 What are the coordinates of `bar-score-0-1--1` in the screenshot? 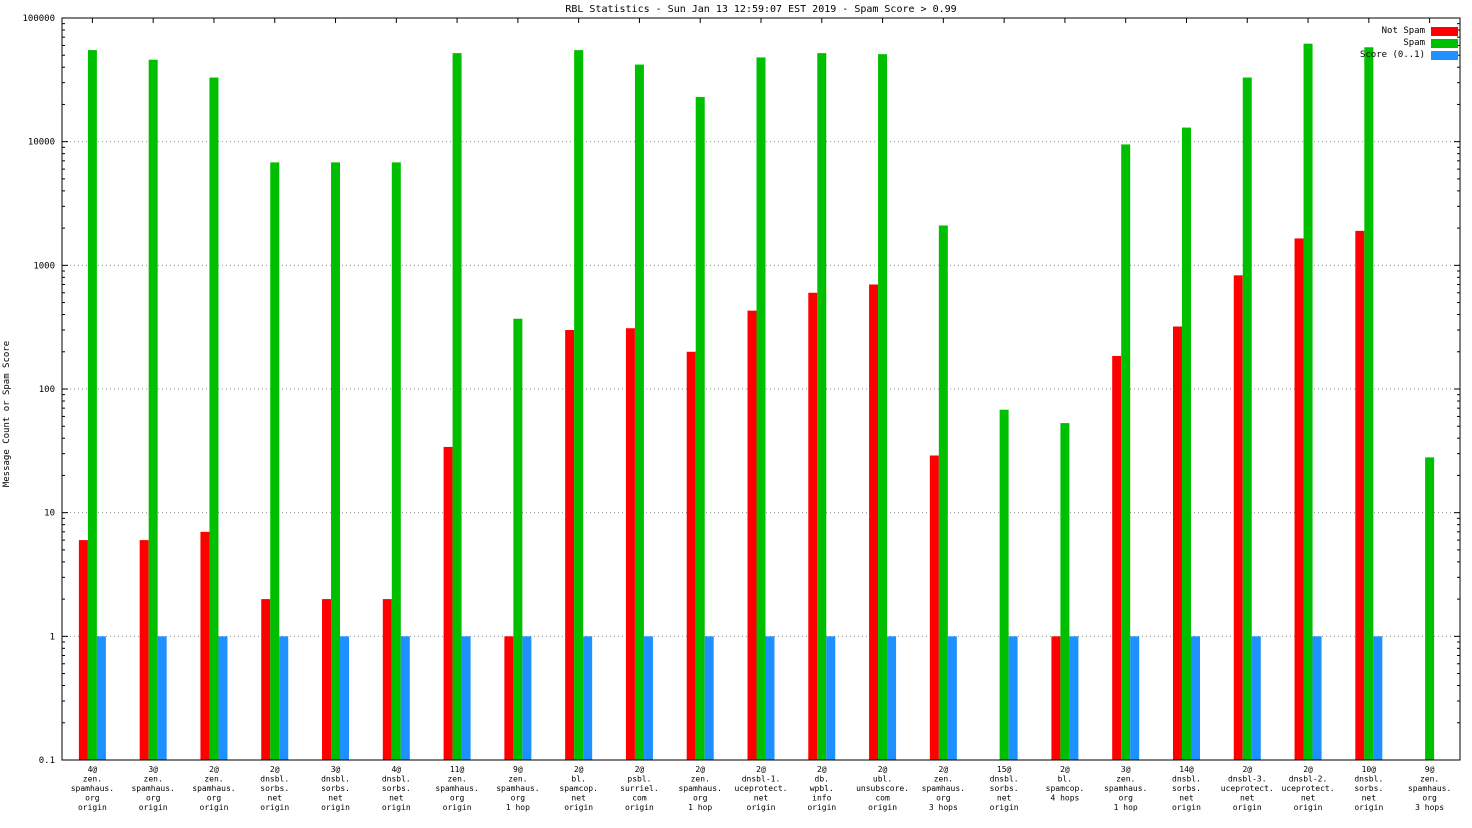 It's located at (162, 698).